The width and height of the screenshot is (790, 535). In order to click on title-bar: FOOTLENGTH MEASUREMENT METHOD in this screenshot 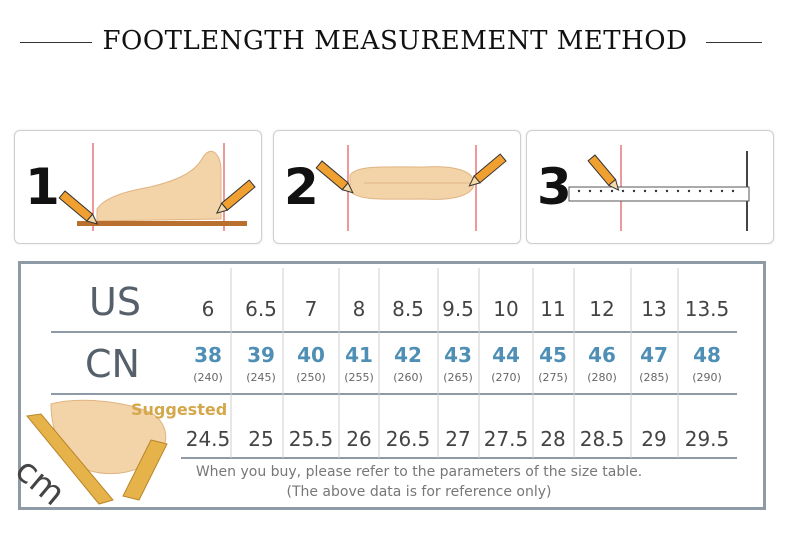, I will do `click(395, 45)`.